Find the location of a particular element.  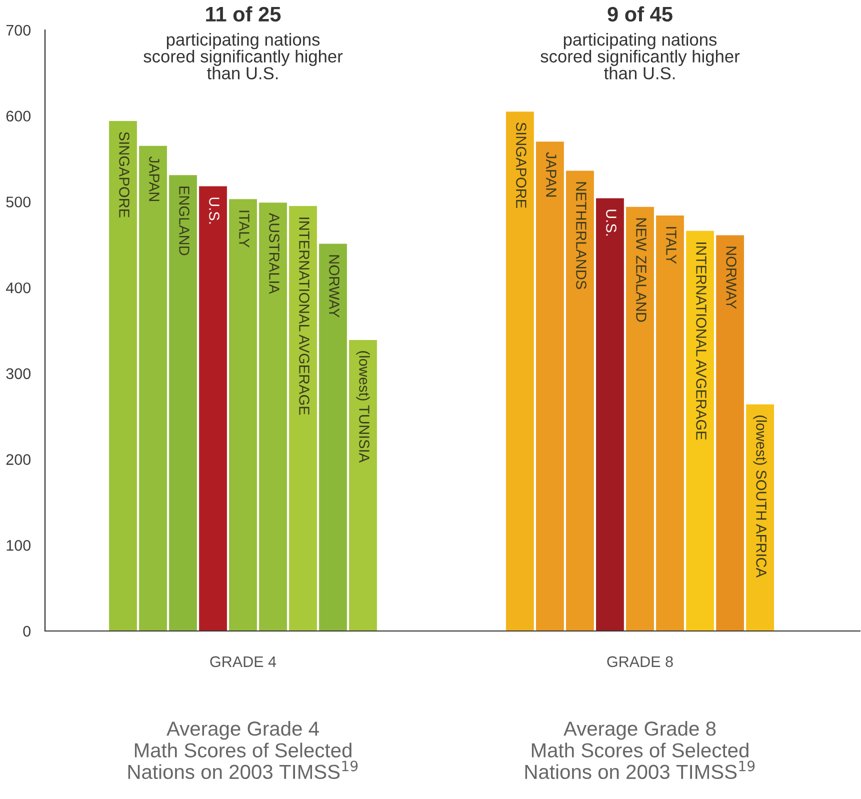

x-tick-label: NORWAY is located at coordinates (334, 286).